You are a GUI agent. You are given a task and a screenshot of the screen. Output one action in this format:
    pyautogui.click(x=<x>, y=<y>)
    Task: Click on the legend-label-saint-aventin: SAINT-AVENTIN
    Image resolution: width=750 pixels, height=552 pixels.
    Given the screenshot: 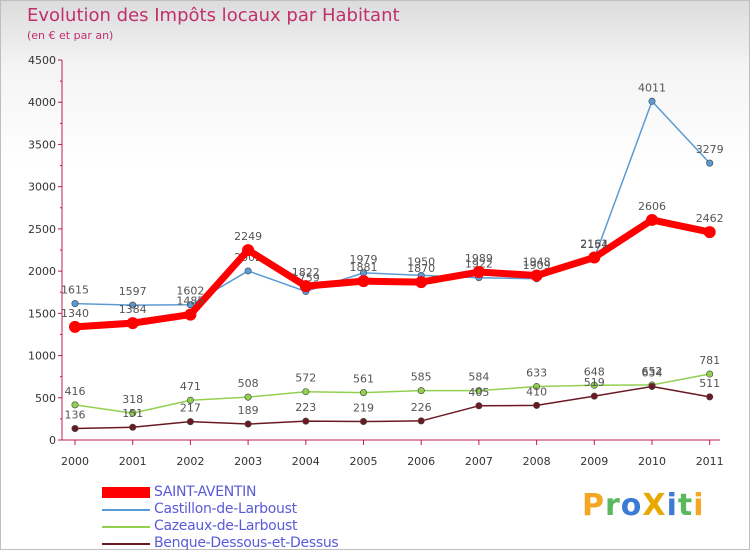 What is the action you would take?
    pyautogui.click(x=205, y=492)
    